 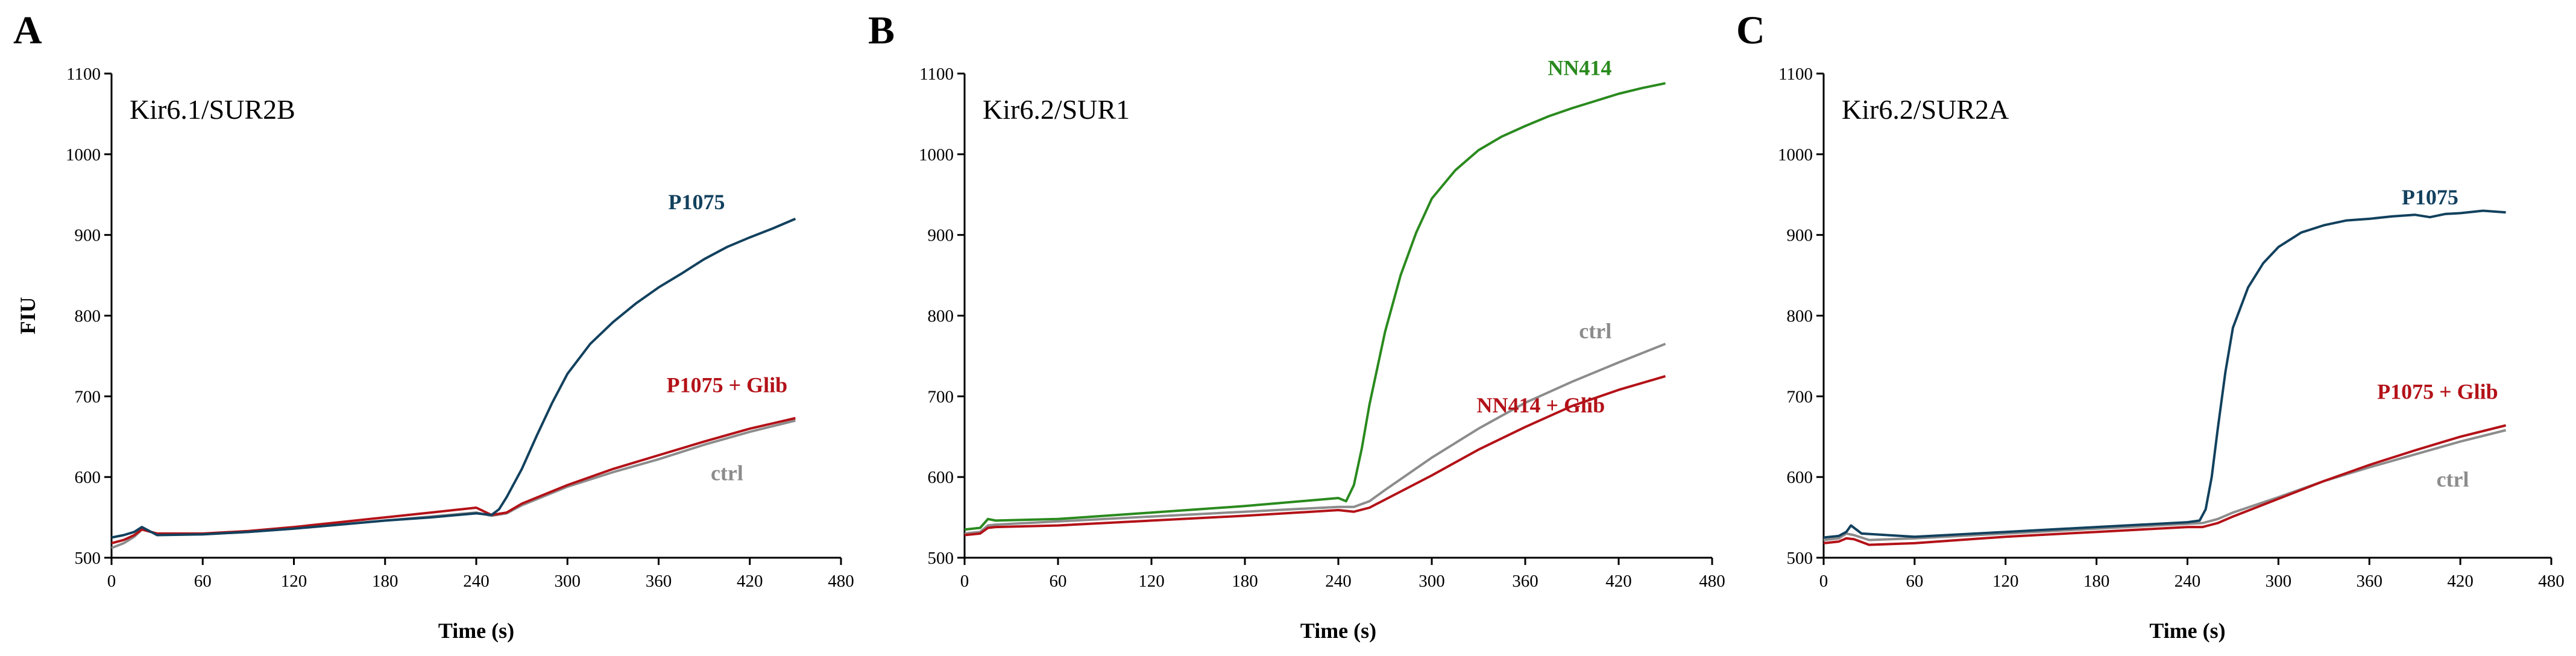 I want to click on panel-title: Kir6.1/SUR2B, so click(x=212, y=109).